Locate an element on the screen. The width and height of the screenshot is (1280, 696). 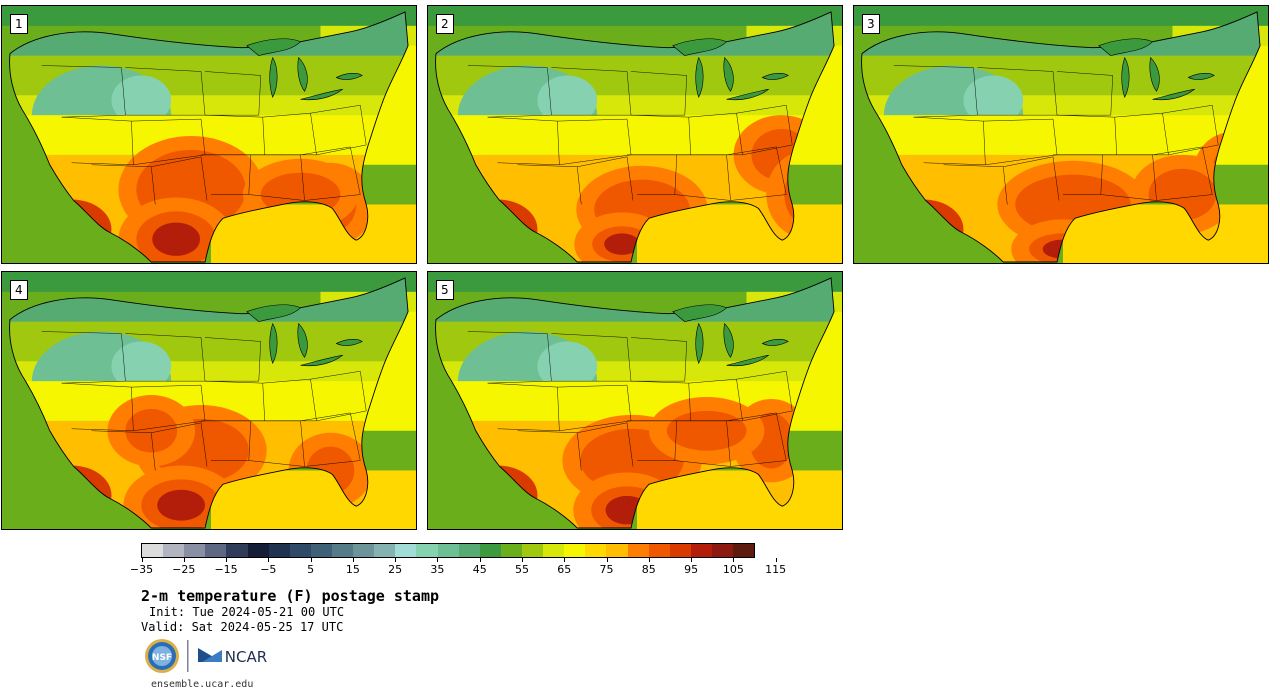
colorbar-tick-label: 85 is located at coordinates (648, 569).